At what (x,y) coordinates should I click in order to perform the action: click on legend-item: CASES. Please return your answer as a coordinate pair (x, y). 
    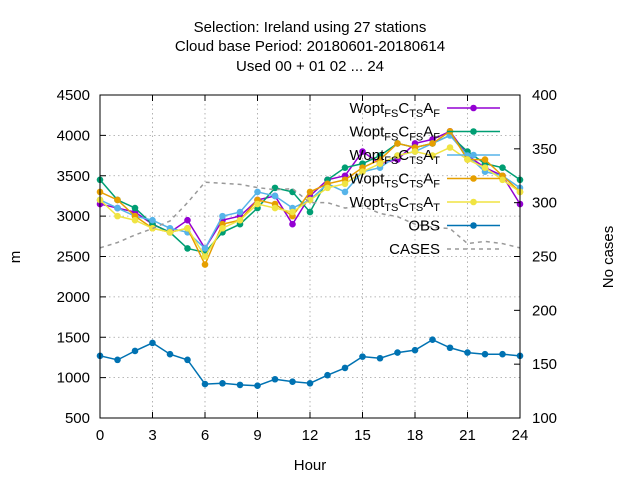
    Looking at the image, I should click on (444, 249).